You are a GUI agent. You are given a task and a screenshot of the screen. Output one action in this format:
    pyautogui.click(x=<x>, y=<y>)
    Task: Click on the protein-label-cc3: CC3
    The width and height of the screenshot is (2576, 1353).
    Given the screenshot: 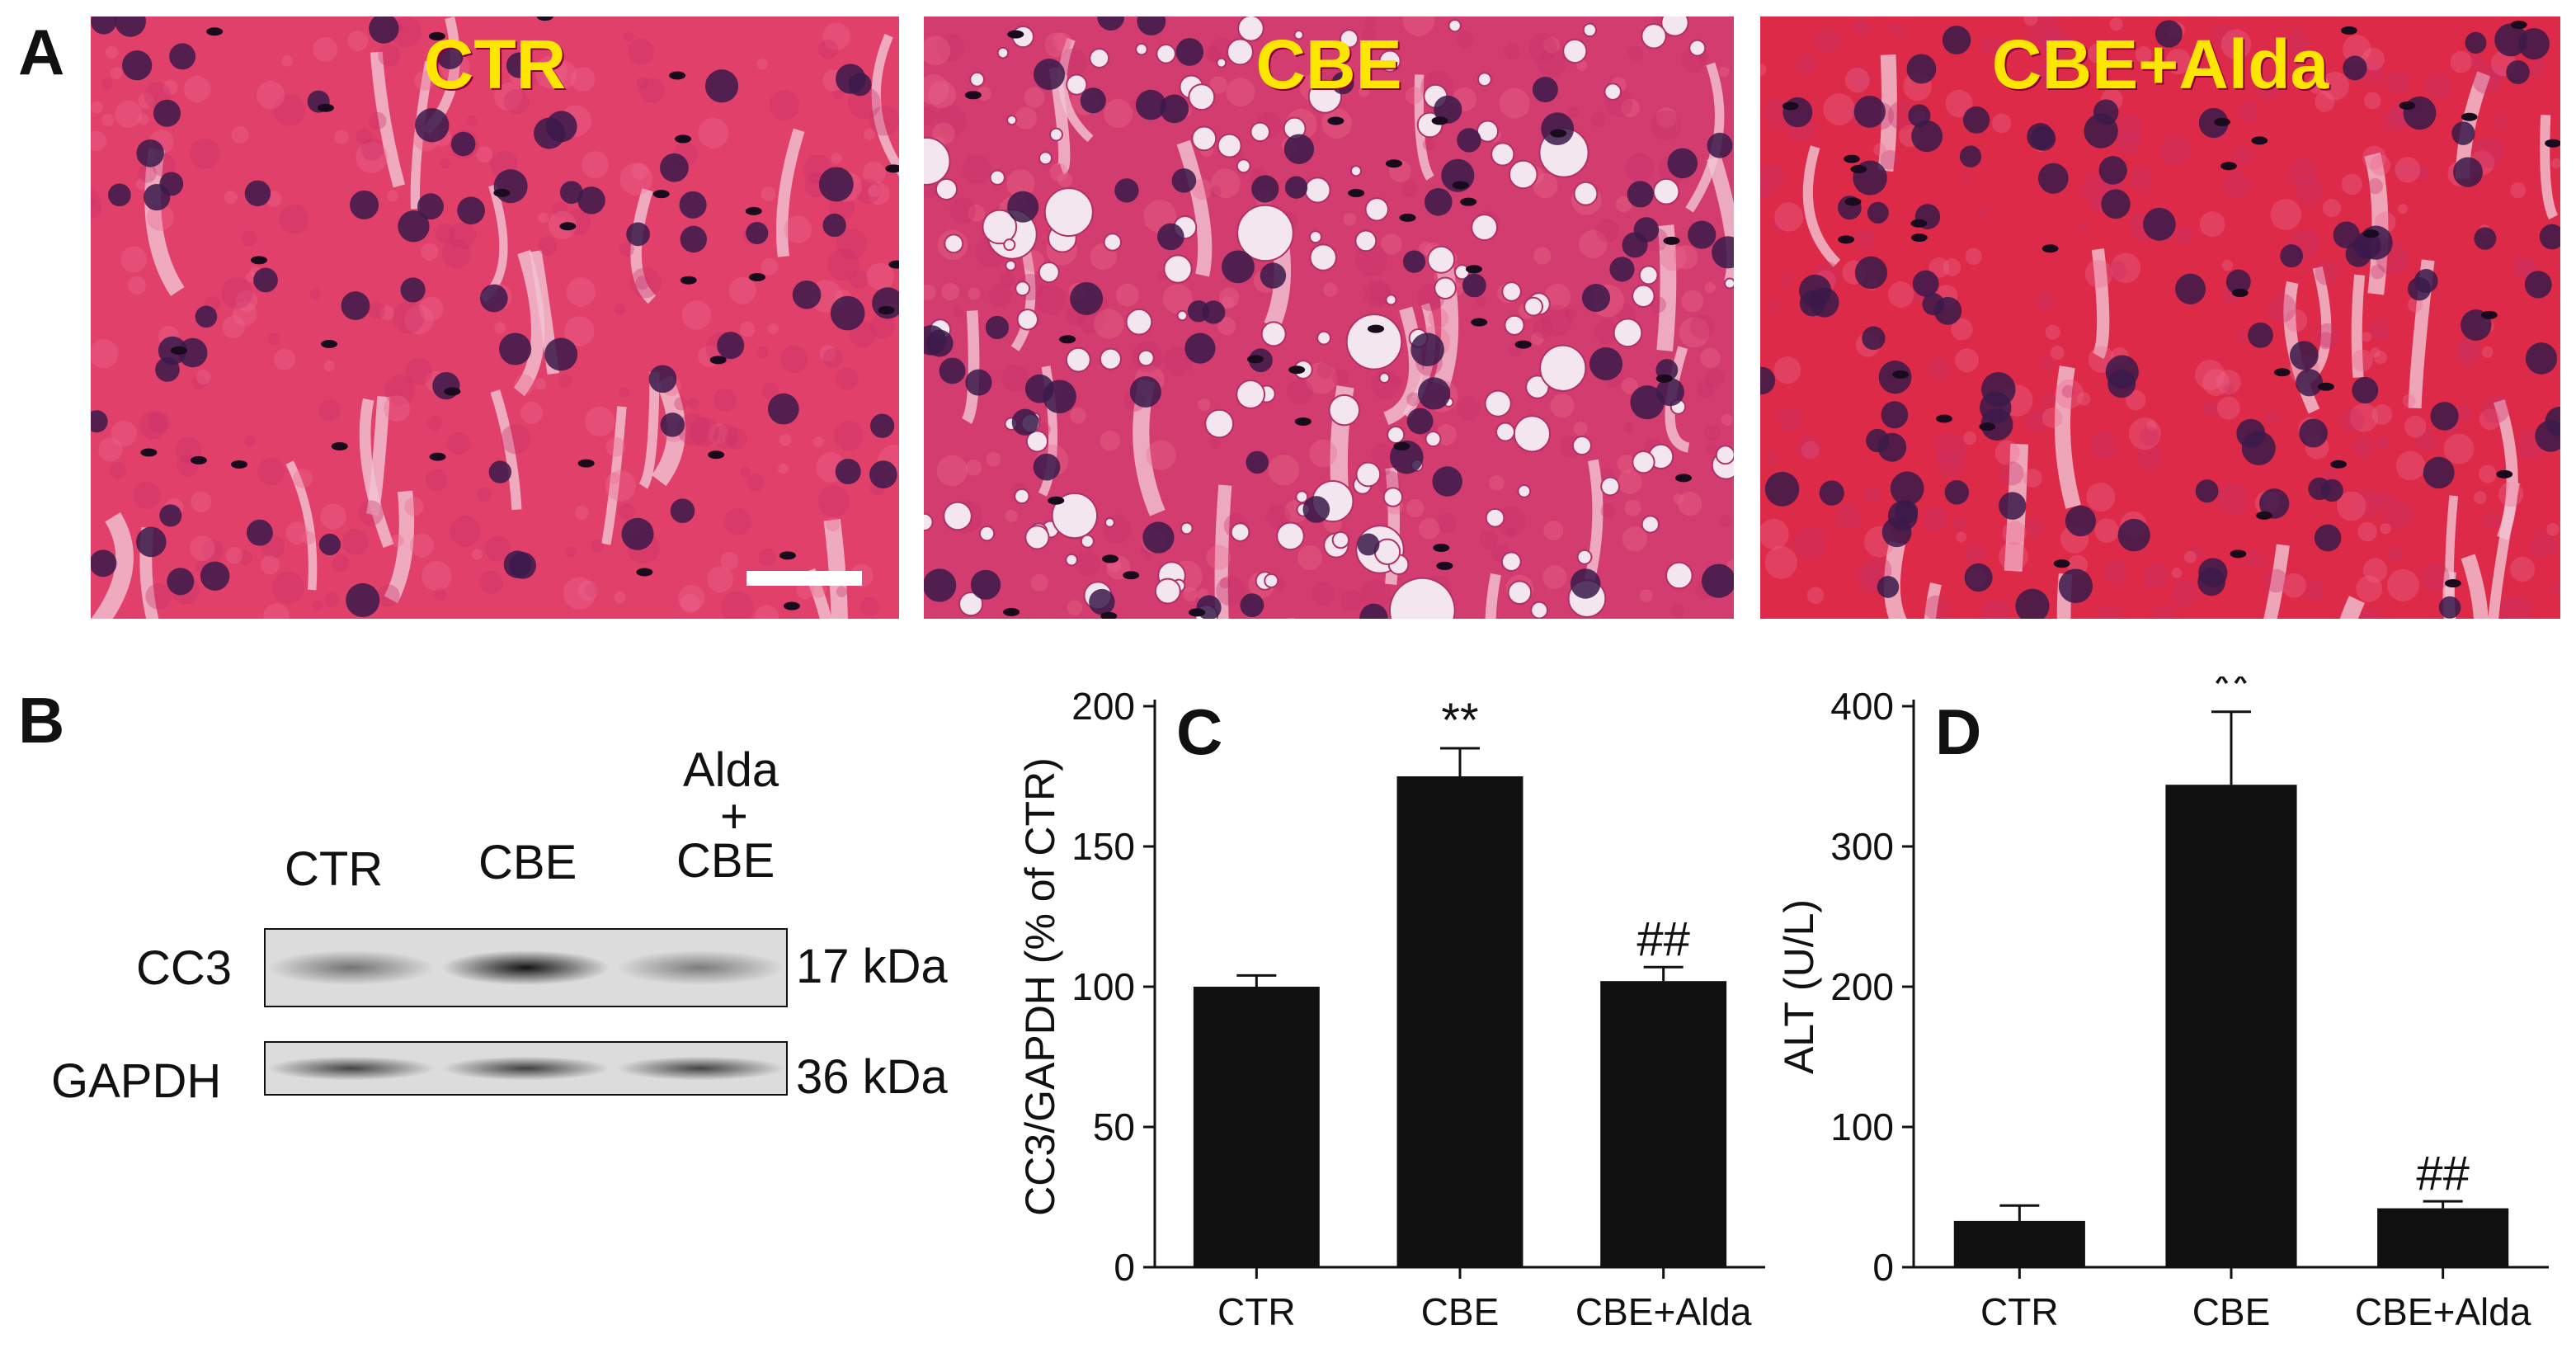 What is the action you would take?
    pyautogui.click(x=184, y=968)
    